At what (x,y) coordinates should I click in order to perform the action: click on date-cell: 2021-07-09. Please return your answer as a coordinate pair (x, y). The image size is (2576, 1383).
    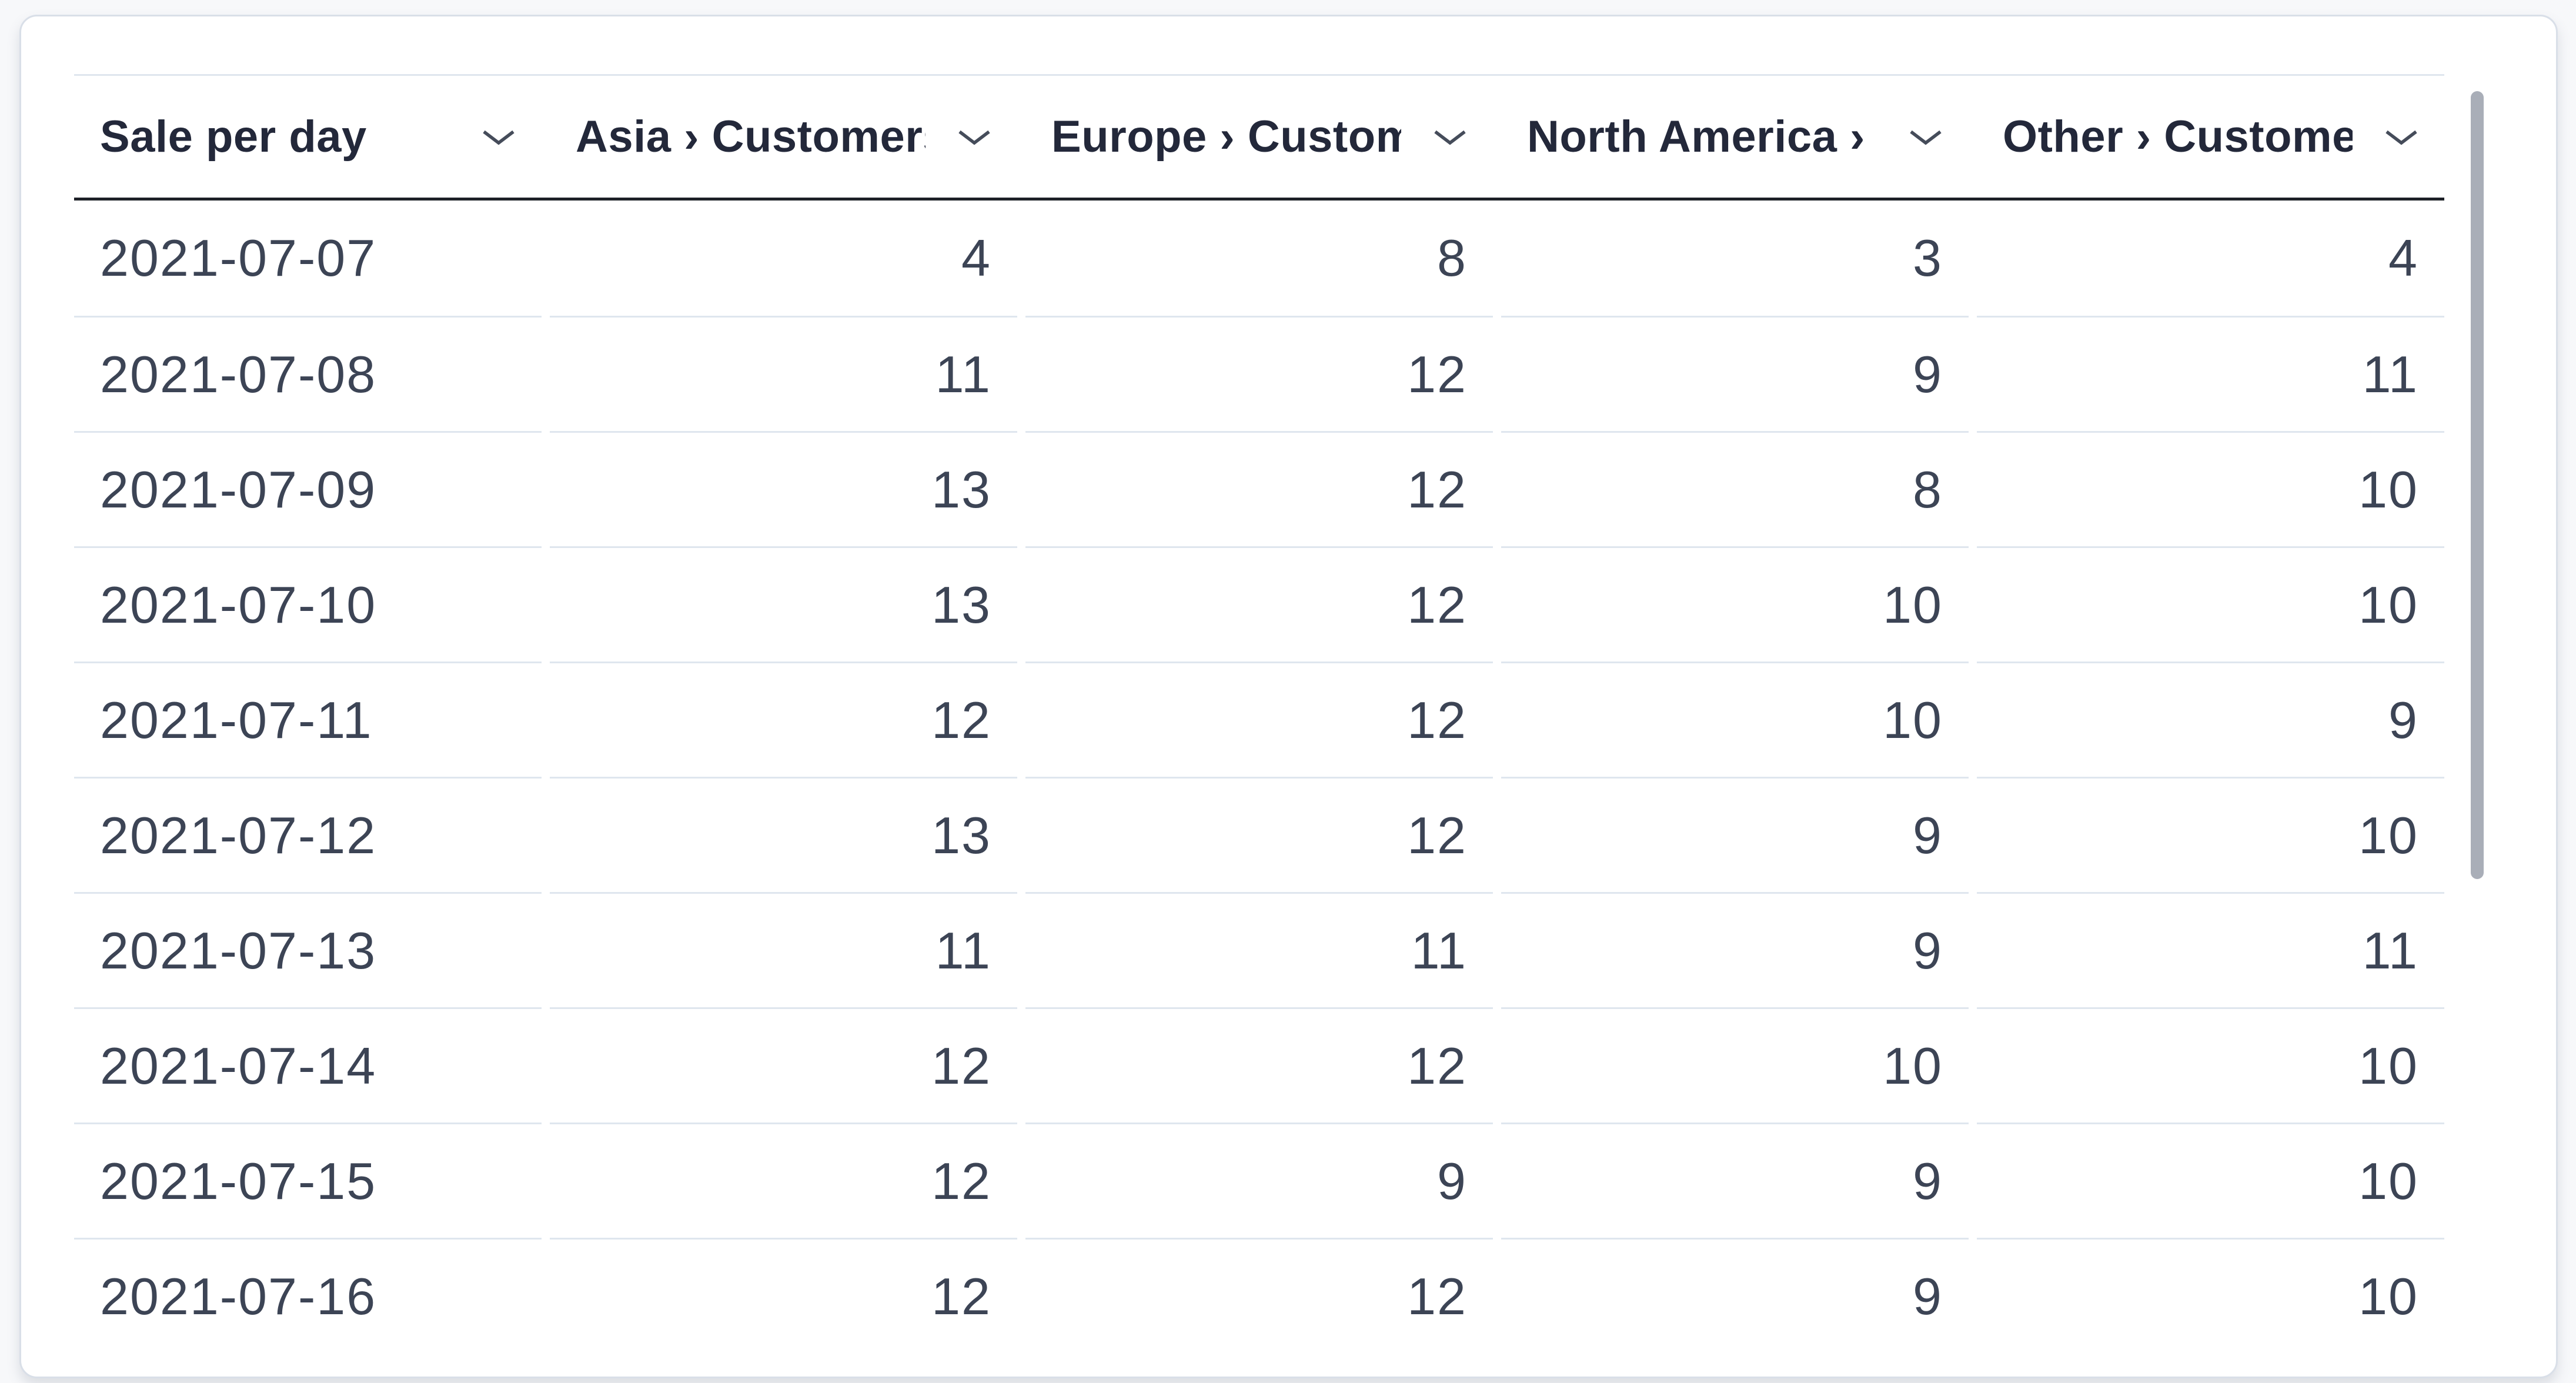
    Looking at the image, I should click on (308, 488).